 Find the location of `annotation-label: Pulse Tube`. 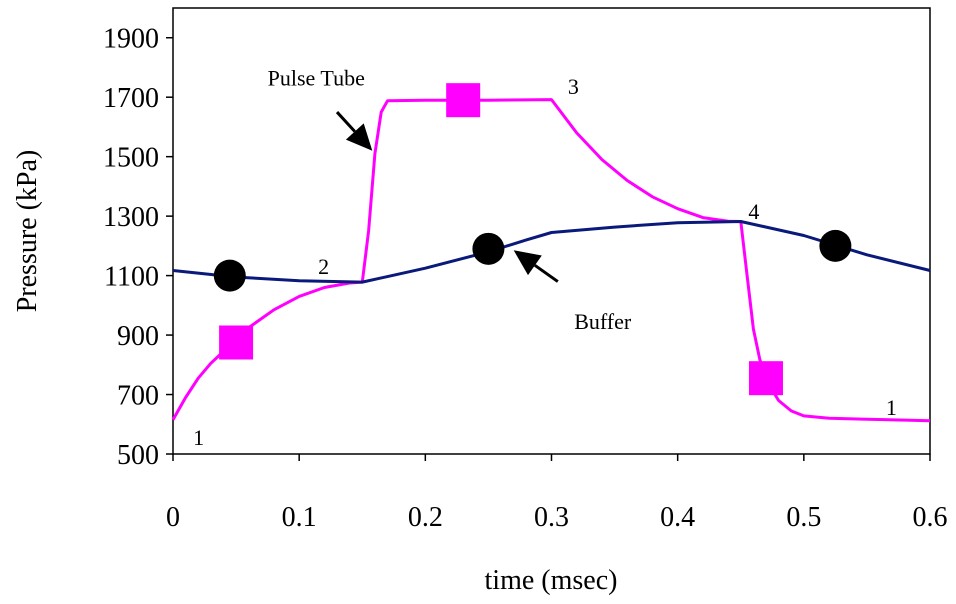

annotation-label: Pulse Tube is located at coordinates (316, 77).